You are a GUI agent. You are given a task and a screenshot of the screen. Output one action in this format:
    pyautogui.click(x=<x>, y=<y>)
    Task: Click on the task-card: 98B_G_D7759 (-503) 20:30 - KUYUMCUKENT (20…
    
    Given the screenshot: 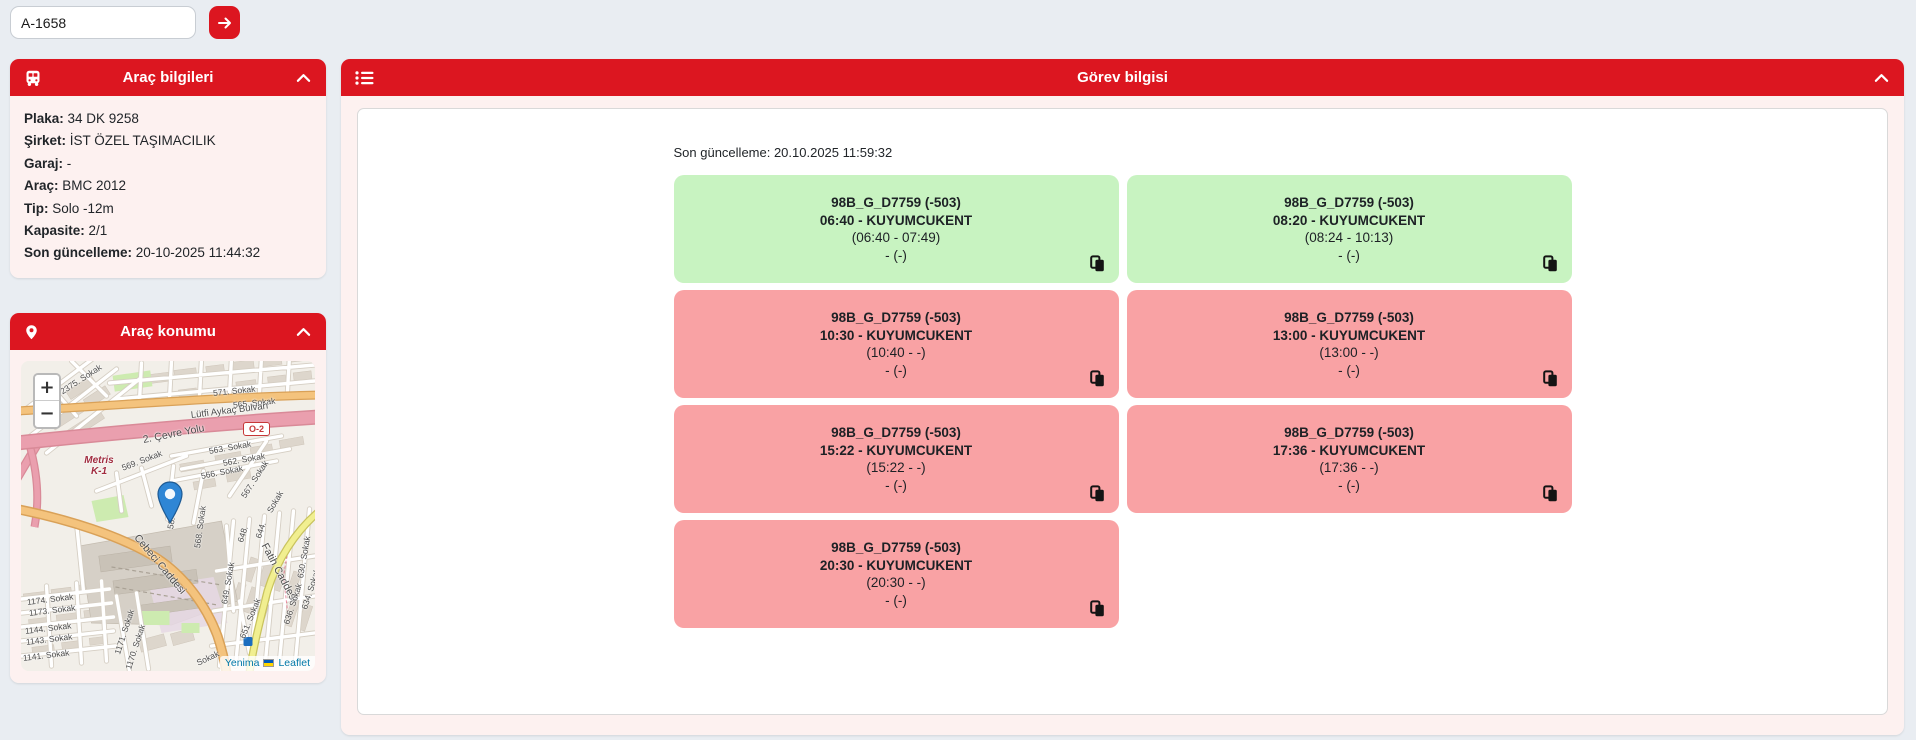 What is the action you would take?
    pyautogui.click(x=896, y=574)
    